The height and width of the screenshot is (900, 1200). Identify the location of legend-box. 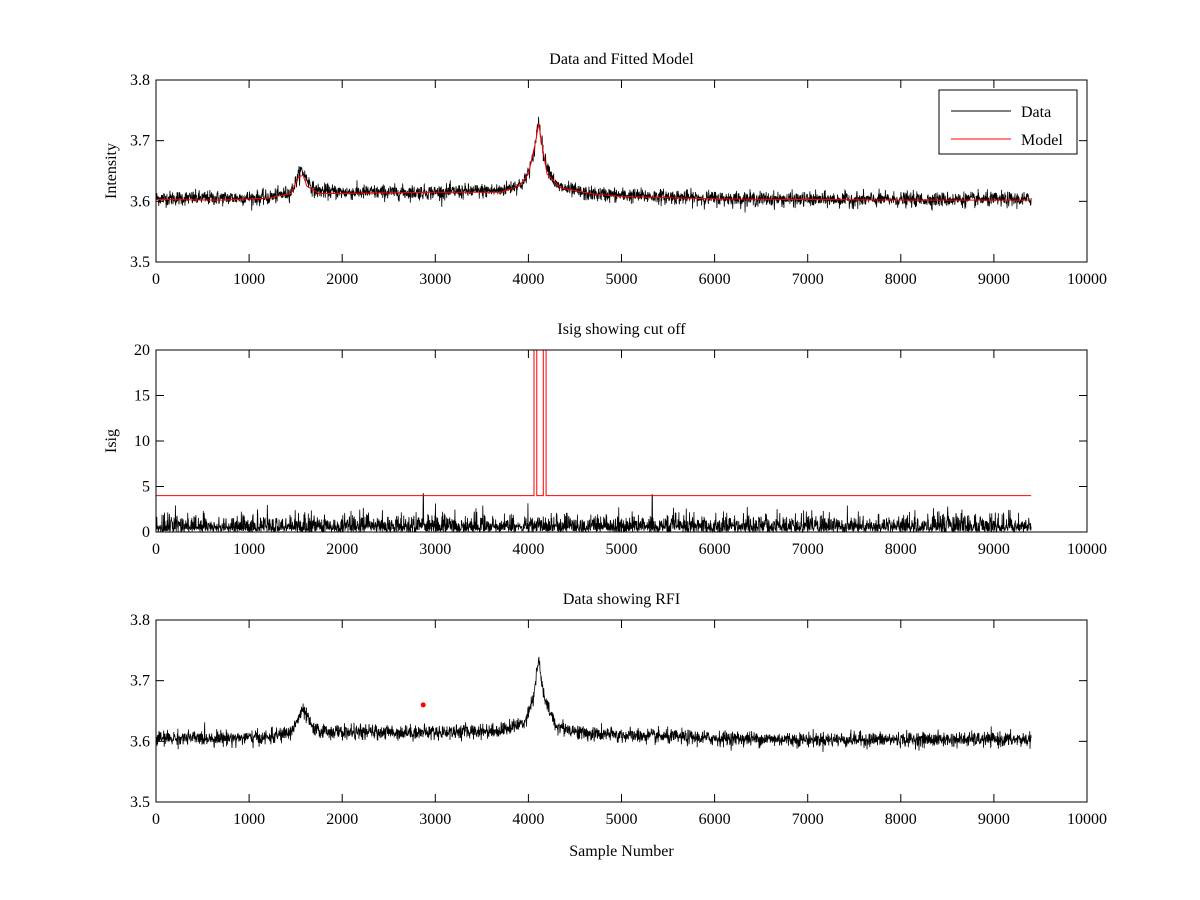
(1008, 122).